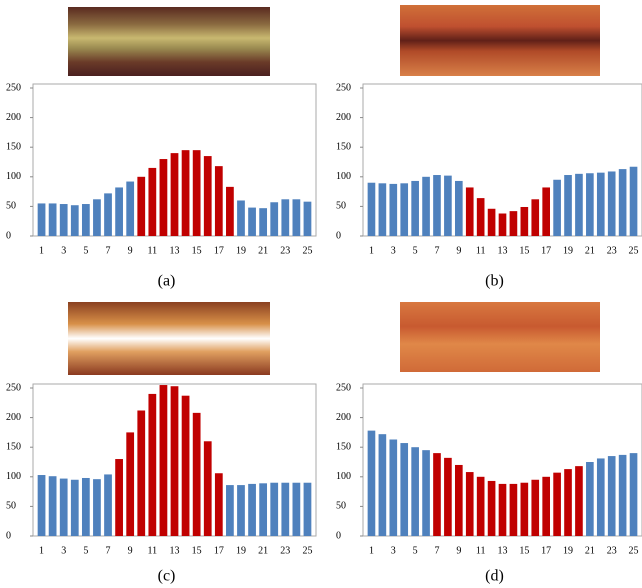 The height and width of the screenshot is (588, 642). Describe the element at coordinates (494, 576) in the screenshot. I see `caption: (d)` at that location.